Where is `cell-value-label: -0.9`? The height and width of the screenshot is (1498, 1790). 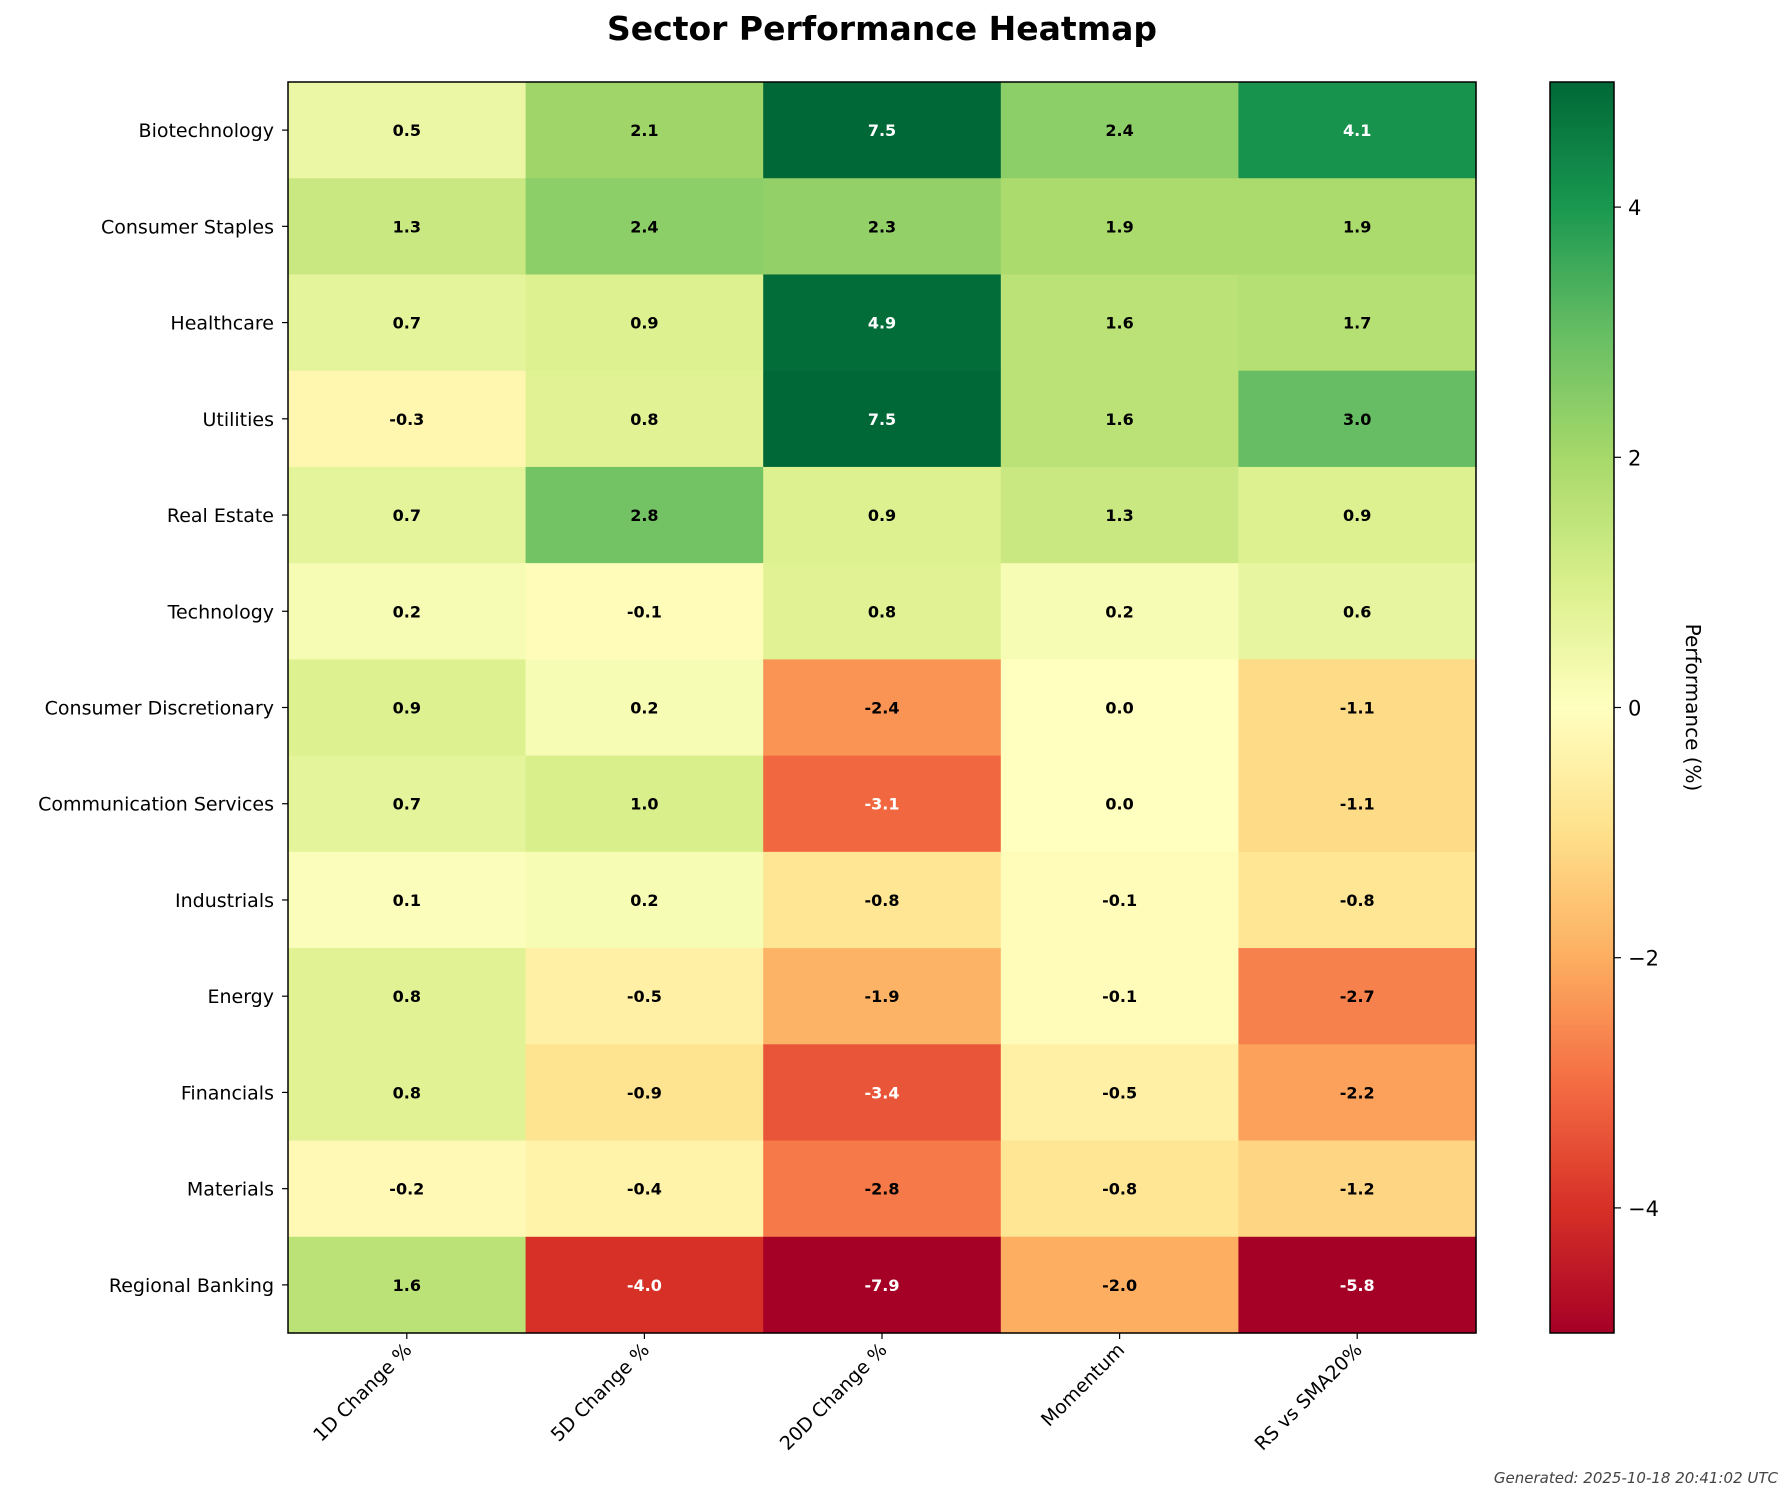 cell-value-label: -0.9 is located at coordinates (644, 1092).